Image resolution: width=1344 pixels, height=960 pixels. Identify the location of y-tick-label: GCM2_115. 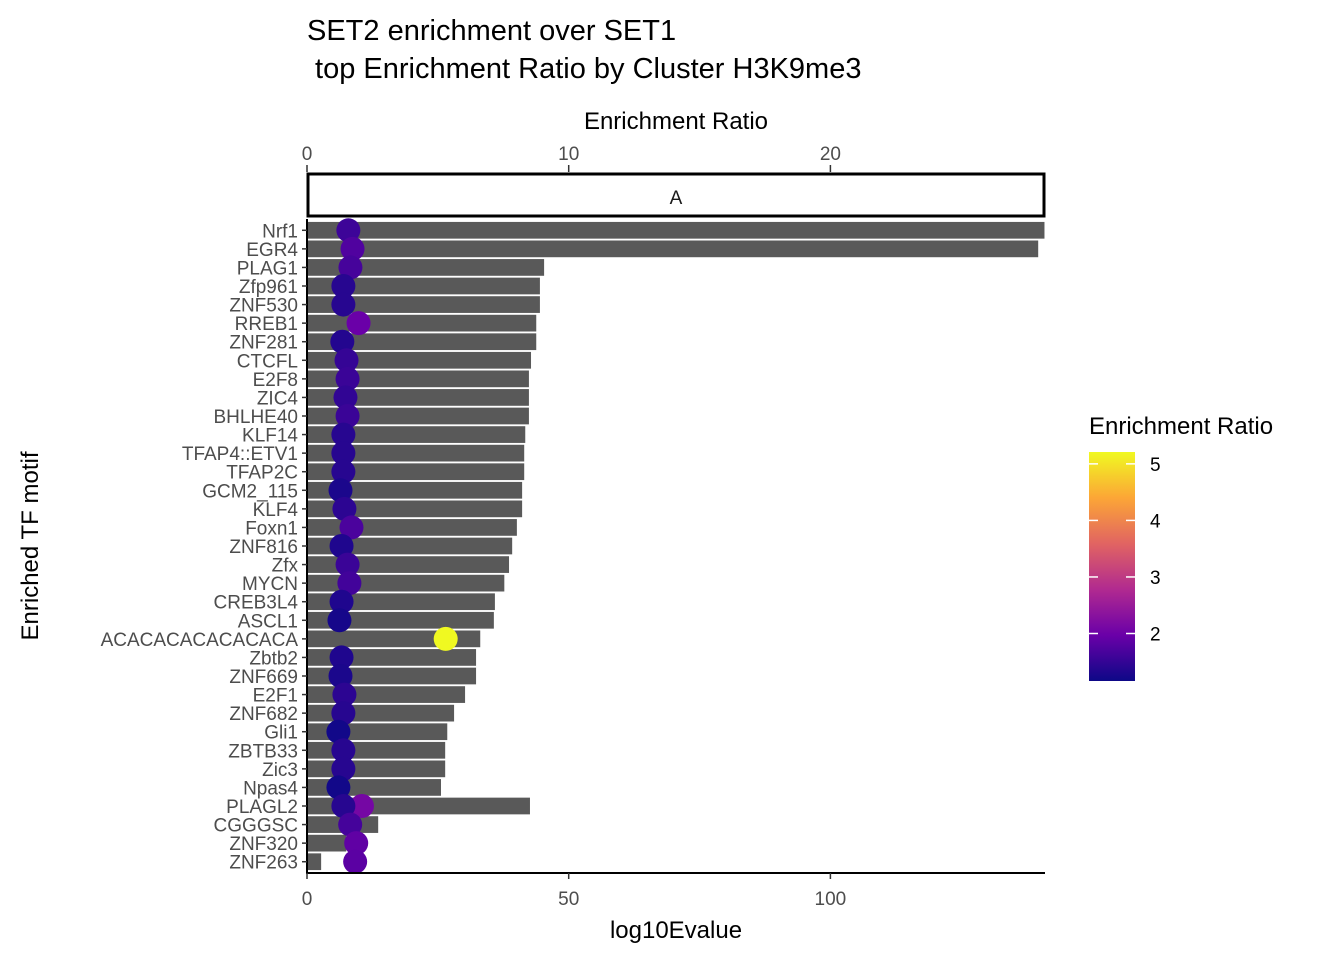
(250, 491).